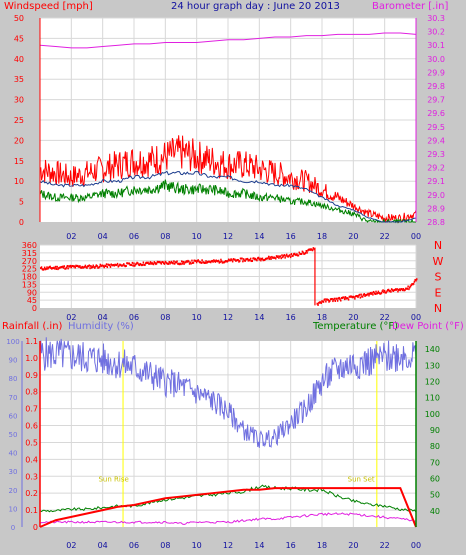  I want to click on windspeed-axis-title: Windspeed [mph], so click(48, 6).